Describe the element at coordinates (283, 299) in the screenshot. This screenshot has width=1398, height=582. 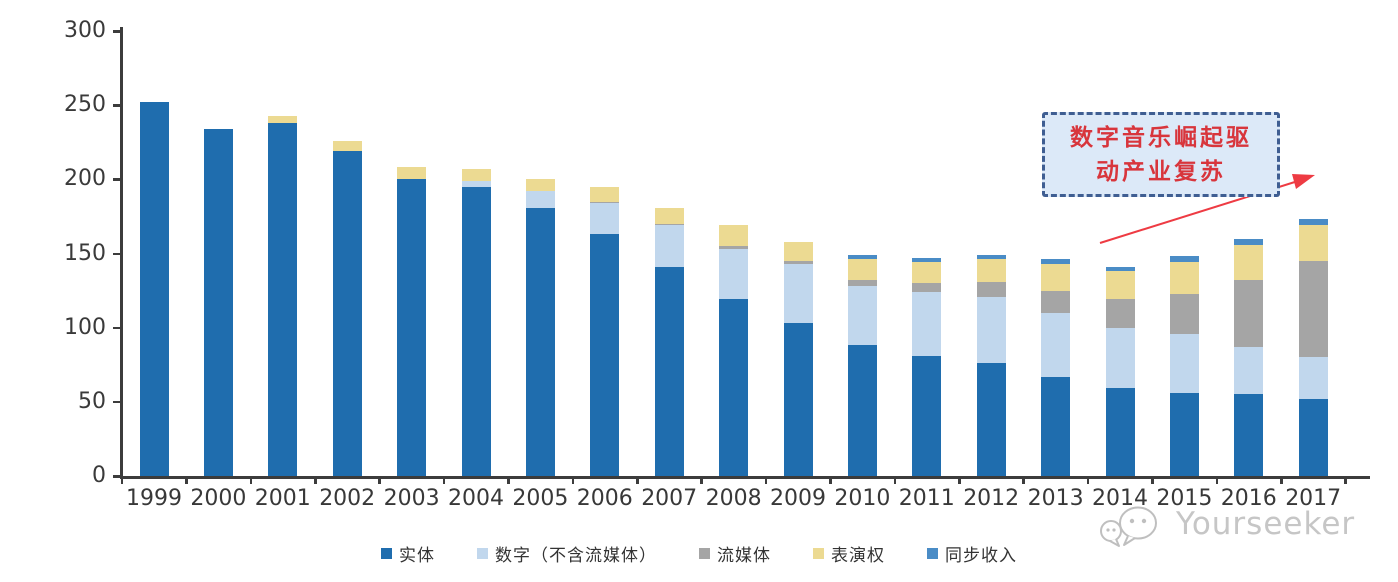
I see `bar-segment-2001` at that location.